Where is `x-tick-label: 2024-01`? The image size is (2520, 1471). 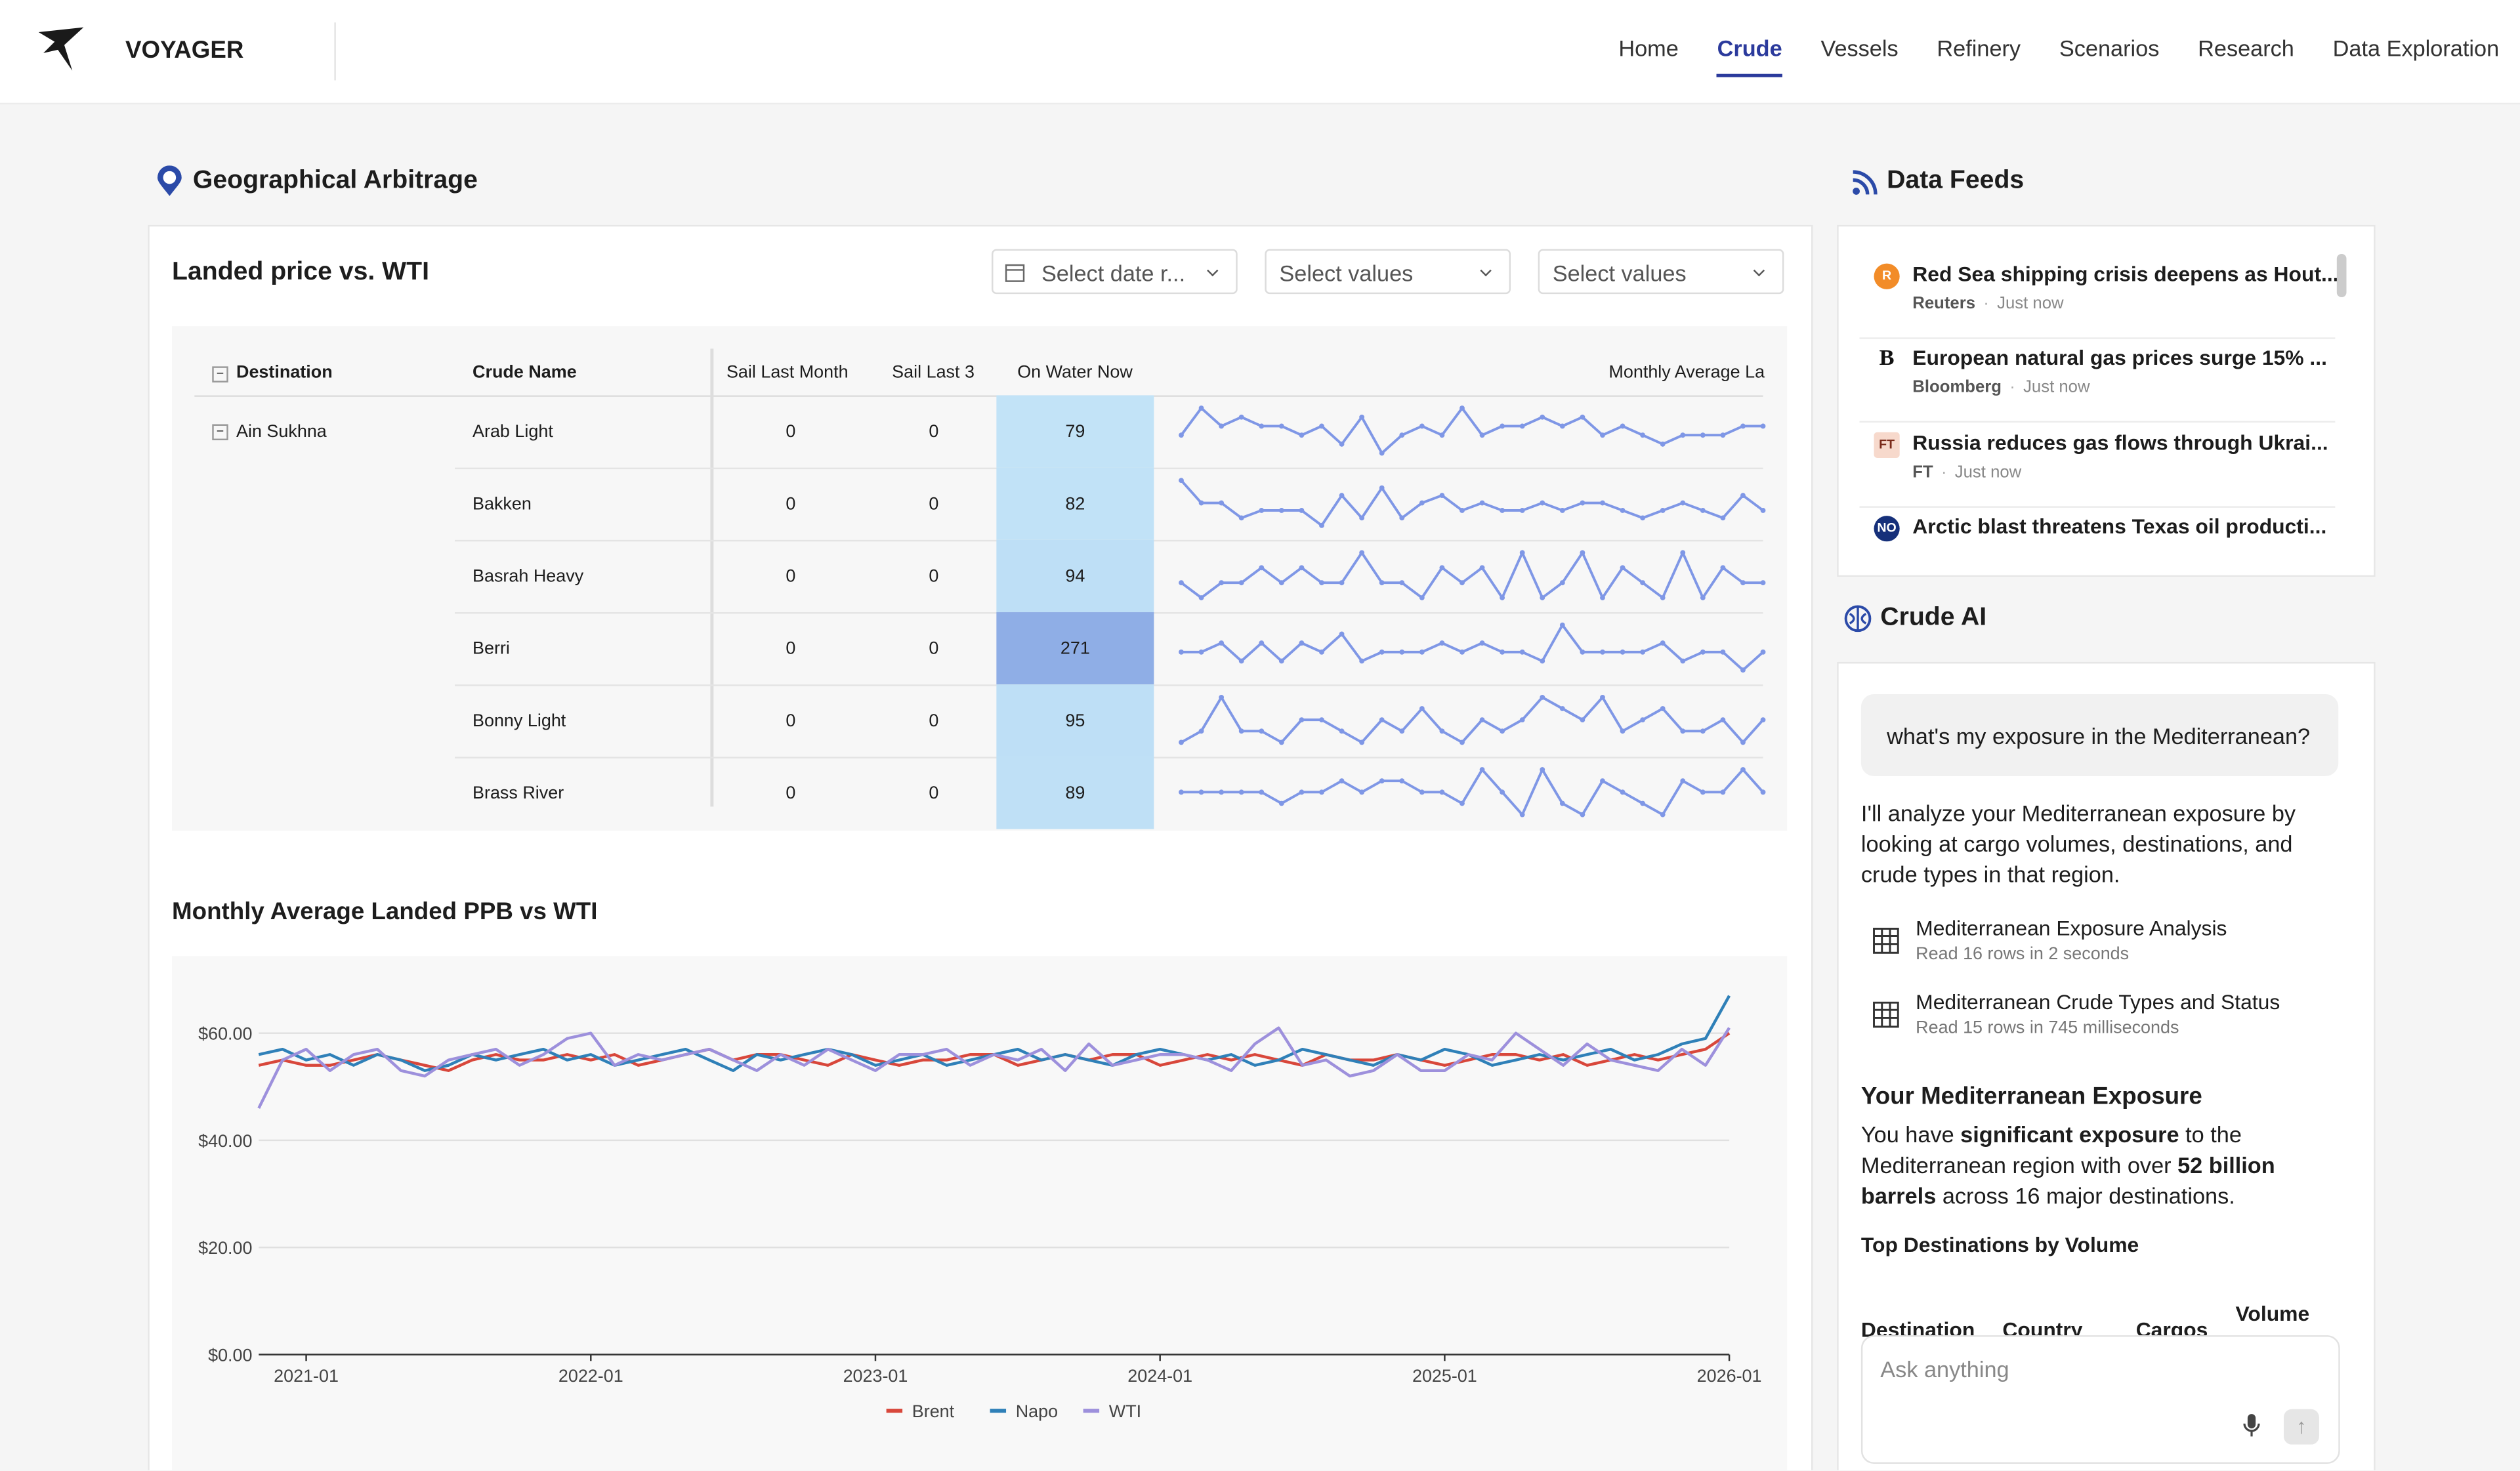
x-tick-label: 2024-01 is located at coordinates (1159, 1376).